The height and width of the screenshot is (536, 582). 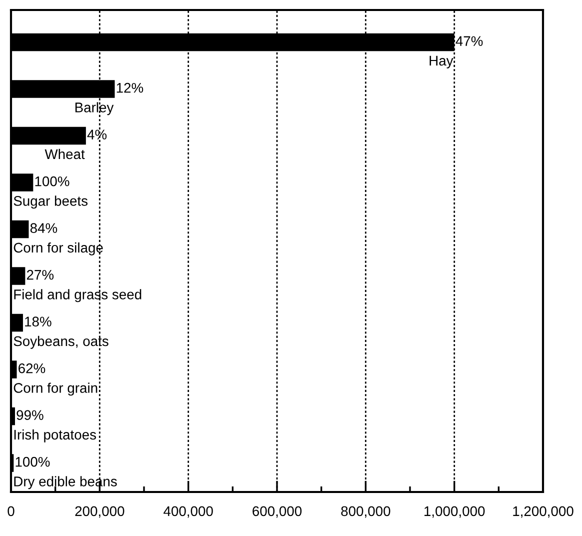 I want to click on y-tick-label: Sugar beets, so click(x=51, y=202).